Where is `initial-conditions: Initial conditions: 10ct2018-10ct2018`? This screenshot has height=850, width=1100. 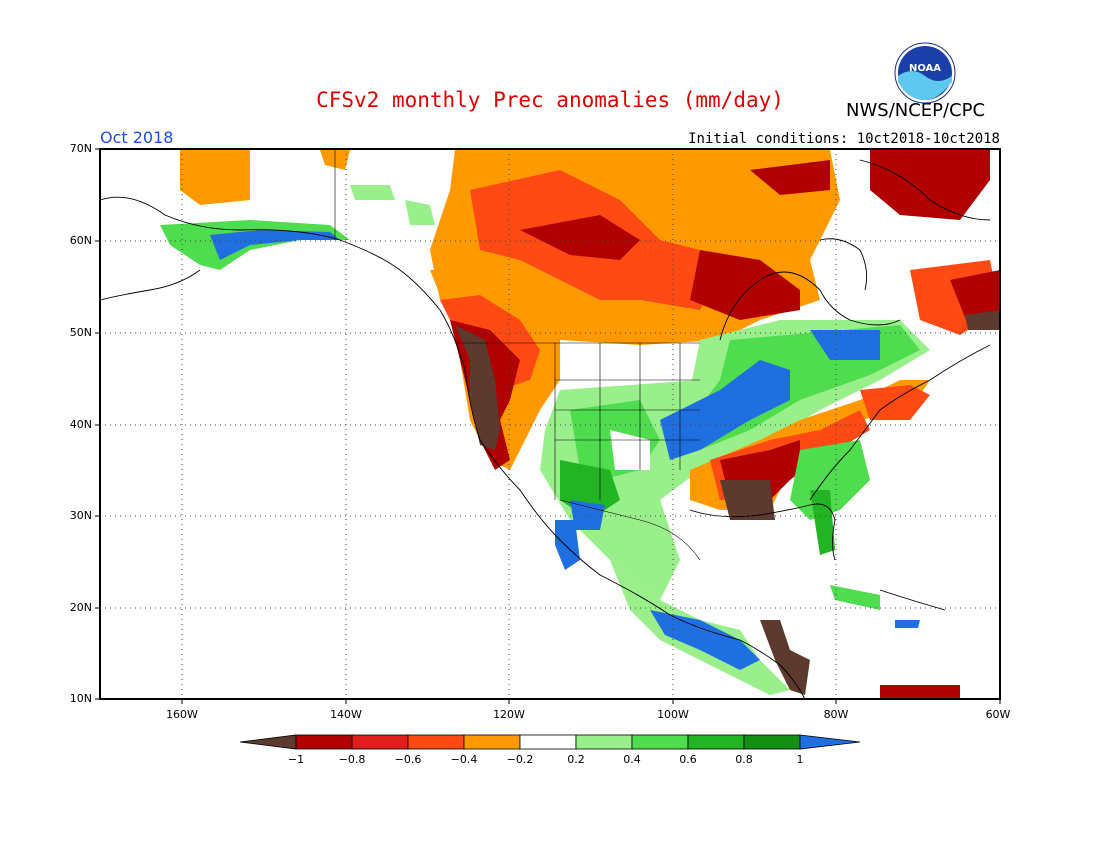 initial-conditions: Initial conditions: 10ct2018-10ct2018 is located at coordinates (844, 139).